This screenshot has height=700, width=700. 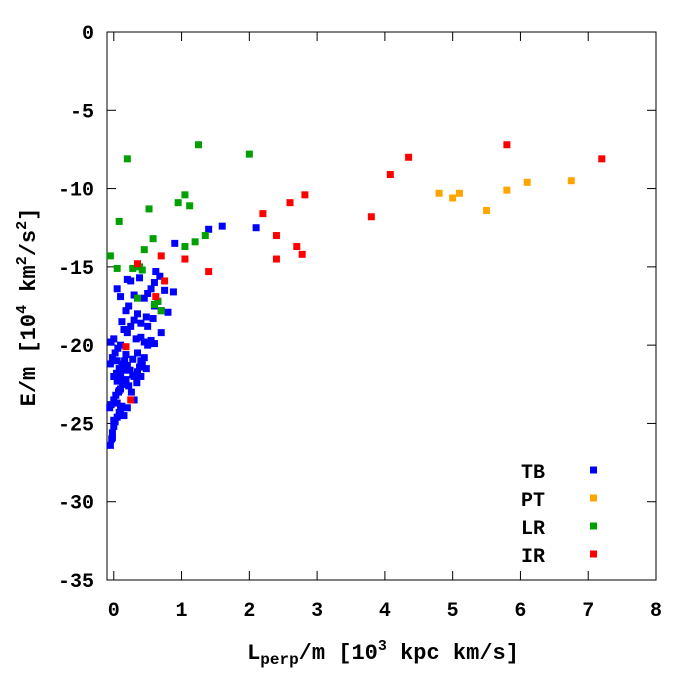 I want to click on legend-label: LR, so click(x=533, y=529).